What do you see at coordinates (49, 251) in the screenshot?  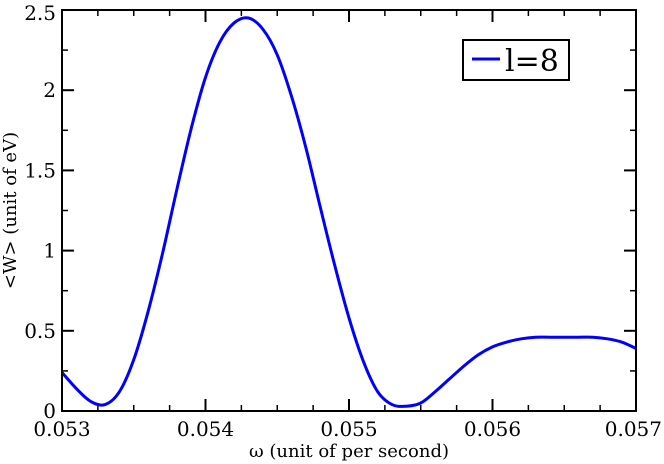 I see `y-tick-label: 1` at bounding box center [49, 251].